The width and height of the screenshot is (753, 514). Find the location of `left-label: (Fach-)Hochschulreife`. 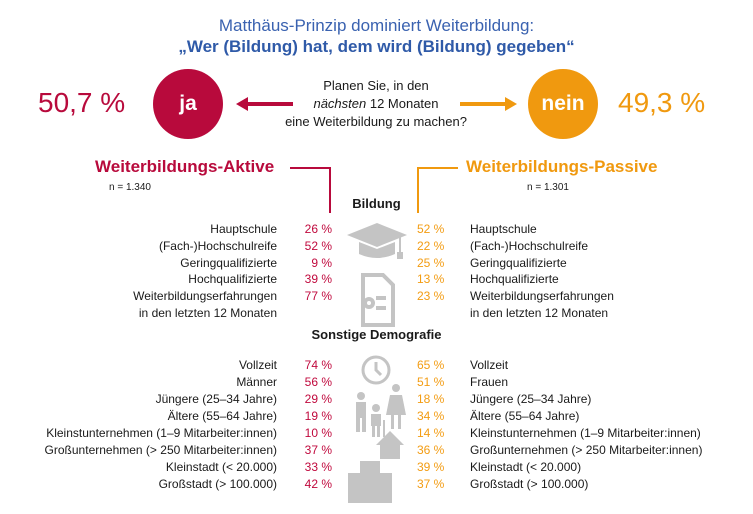

left-label: (Fach-)Hochschulreife is located at coordinates (217, 245).